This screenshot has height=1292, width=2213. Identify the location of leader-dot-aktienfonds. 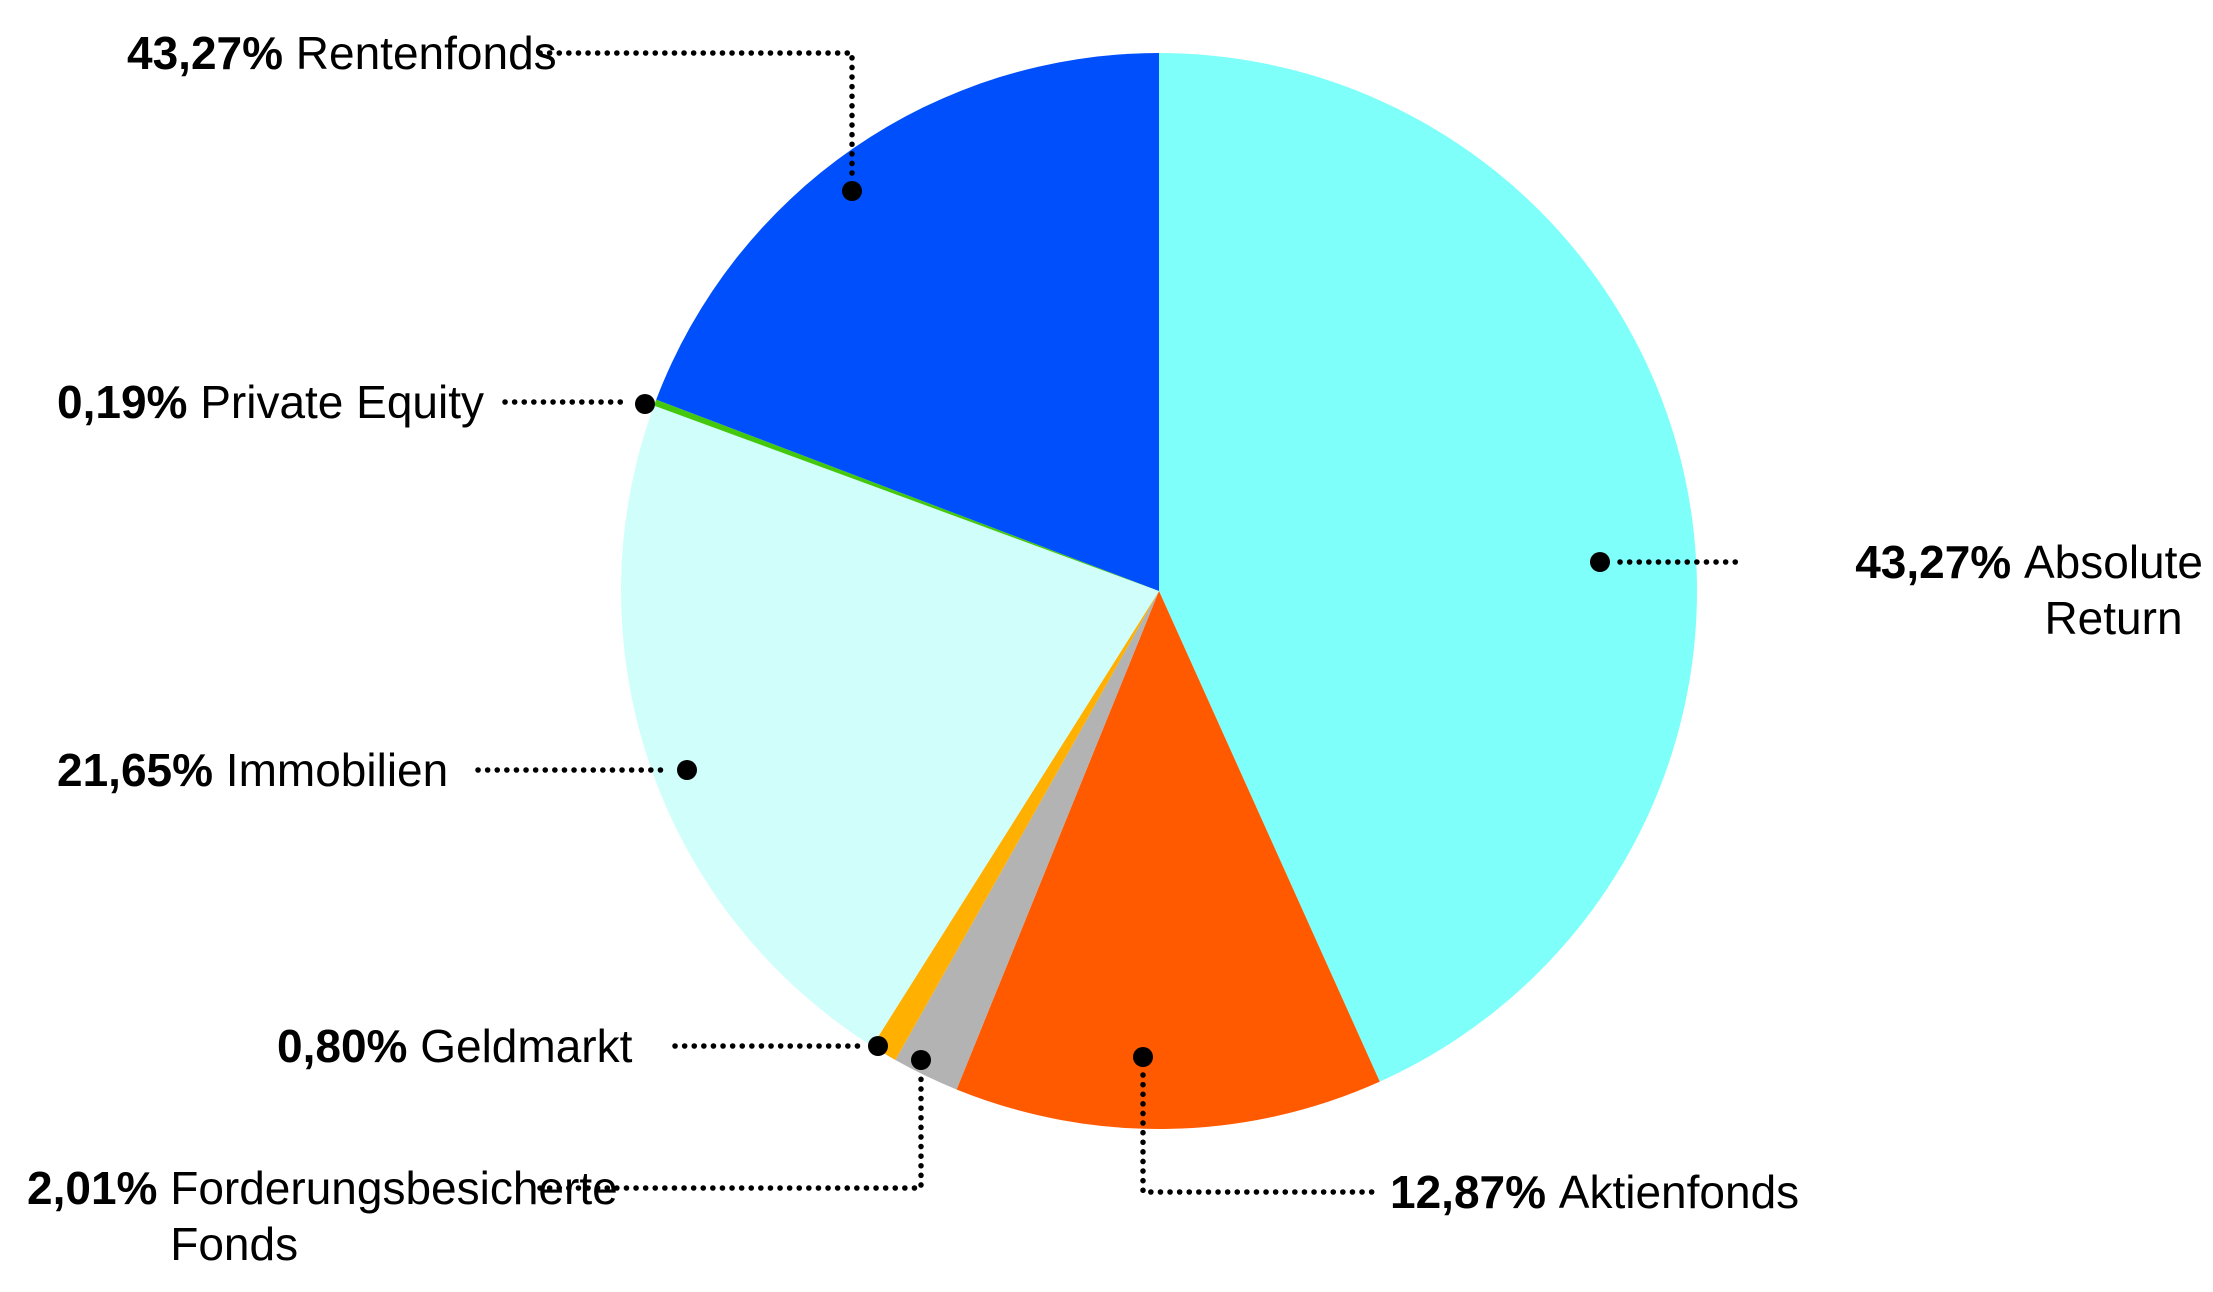
(1143, 1057).